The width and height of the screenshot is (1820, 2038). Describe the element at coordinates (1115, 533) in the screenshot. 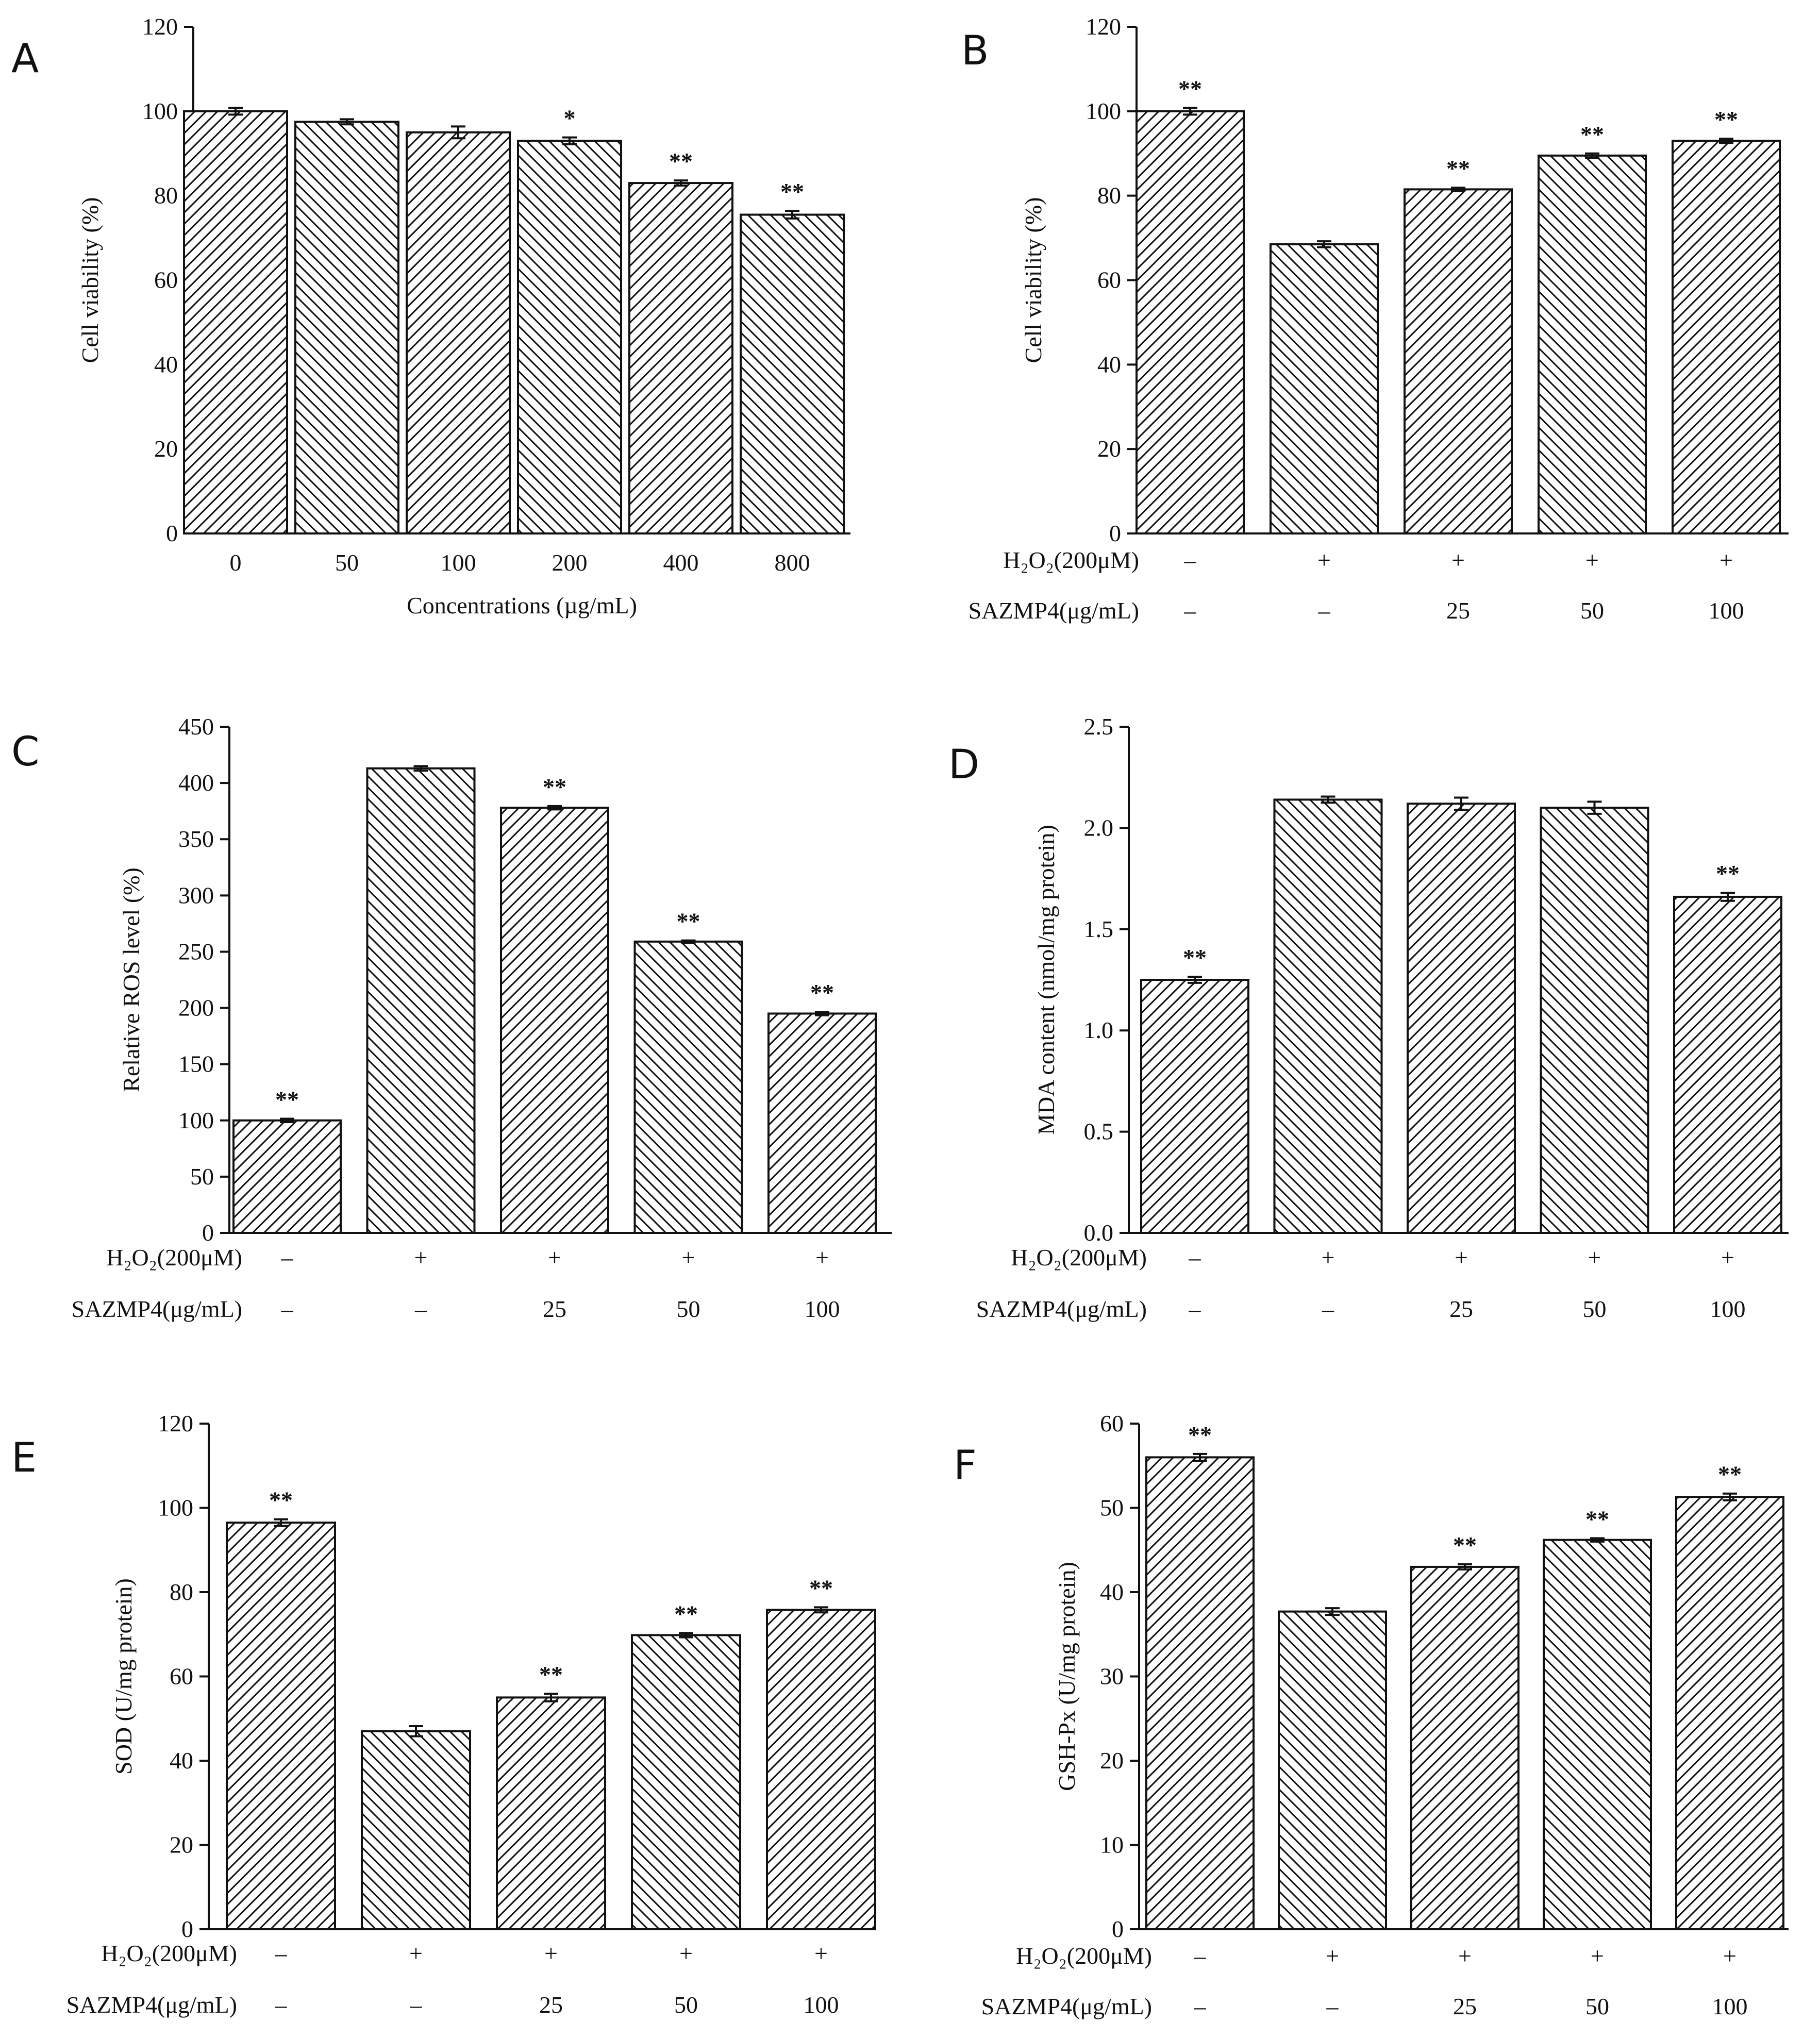

I see `panel-b-ytick-label: 0` at that location.